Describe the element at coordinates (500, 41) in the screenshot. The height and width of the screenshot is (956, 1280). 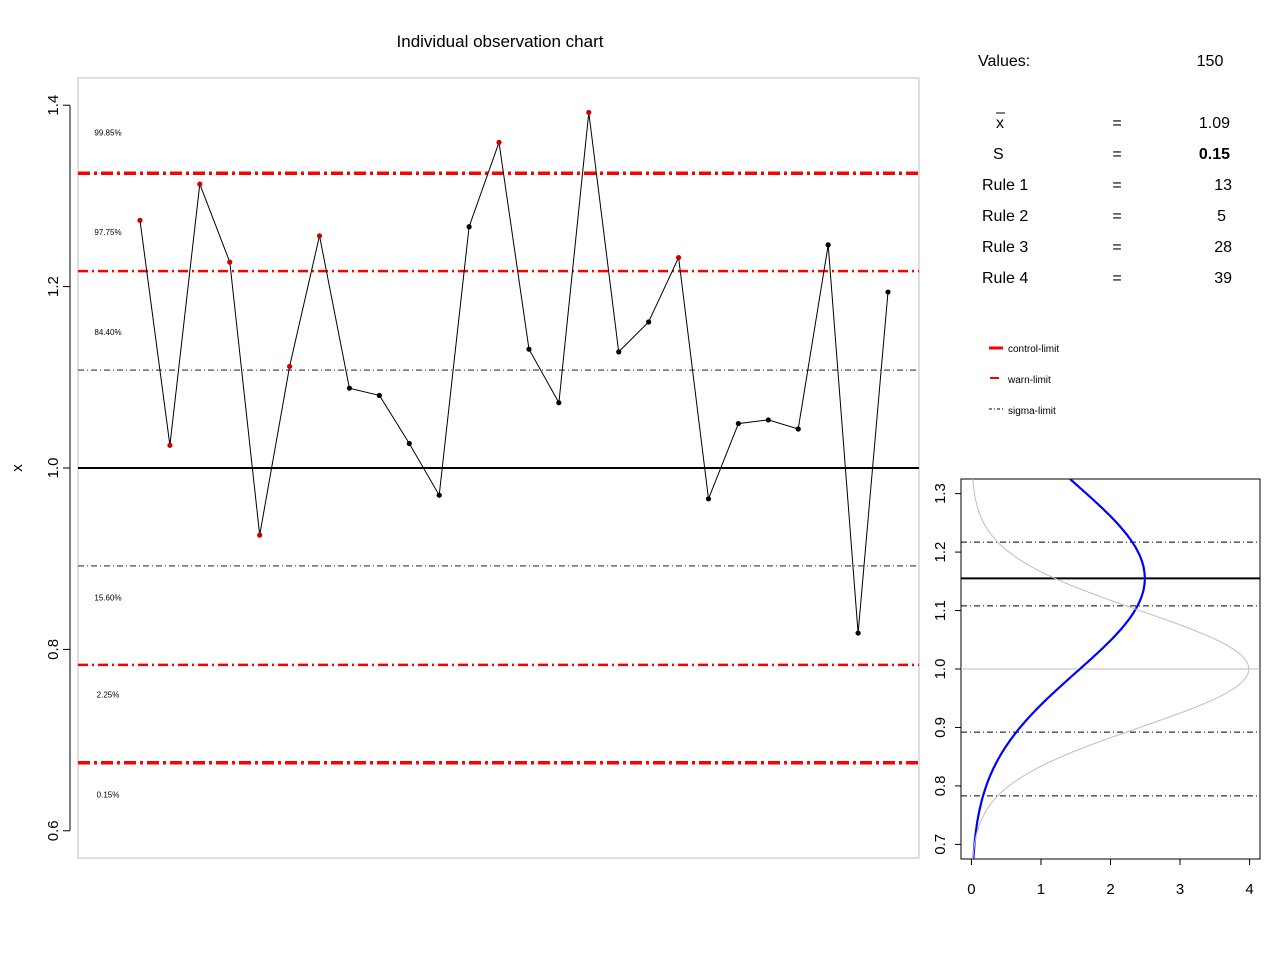
I see `chart-title: Individual observation chart` at that location.